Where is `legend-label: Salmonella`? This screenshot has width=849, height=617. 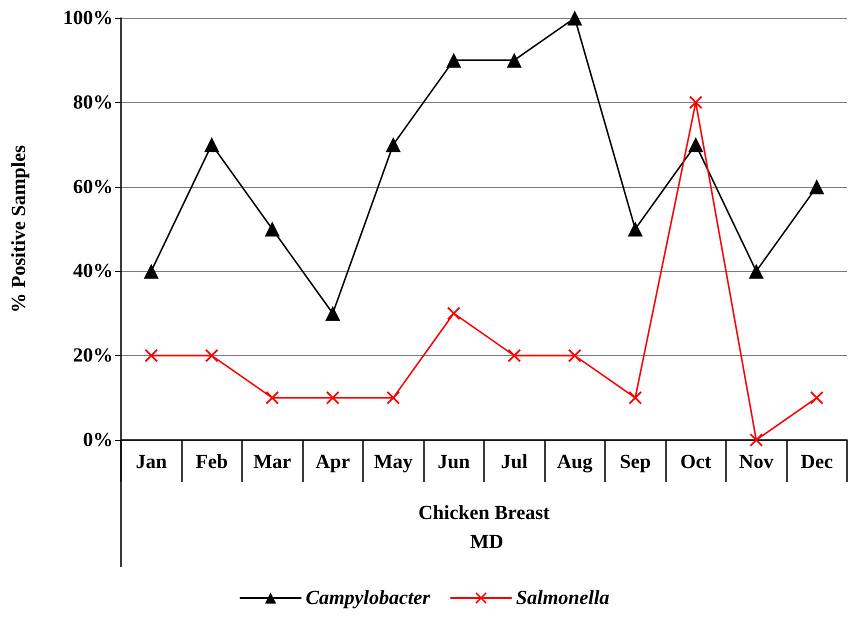
legend-label: Salmonella is located at coordinates (563, 598).